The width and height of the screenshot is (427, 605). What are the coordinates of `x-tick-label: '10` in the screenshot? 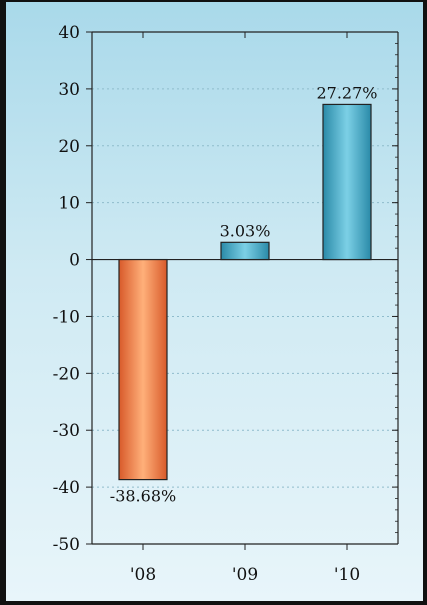 It's located at (347, 575).